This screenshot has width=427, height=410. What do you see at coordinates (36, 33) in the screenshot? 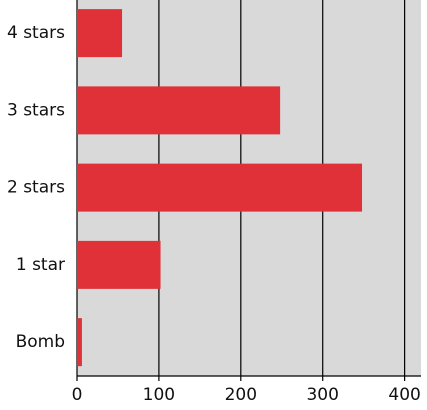
I see `y-tick-label: 4 stars` at bounding box center [36, 33].